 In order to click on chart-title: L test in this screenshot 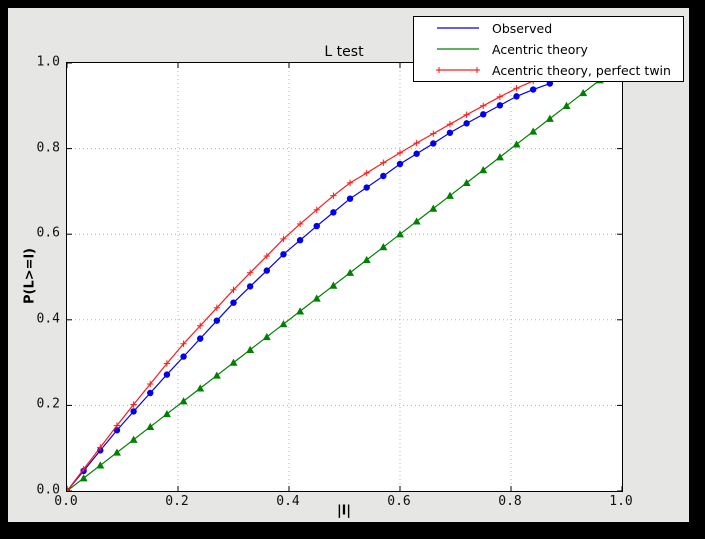, I will do `click(344, 52)`.